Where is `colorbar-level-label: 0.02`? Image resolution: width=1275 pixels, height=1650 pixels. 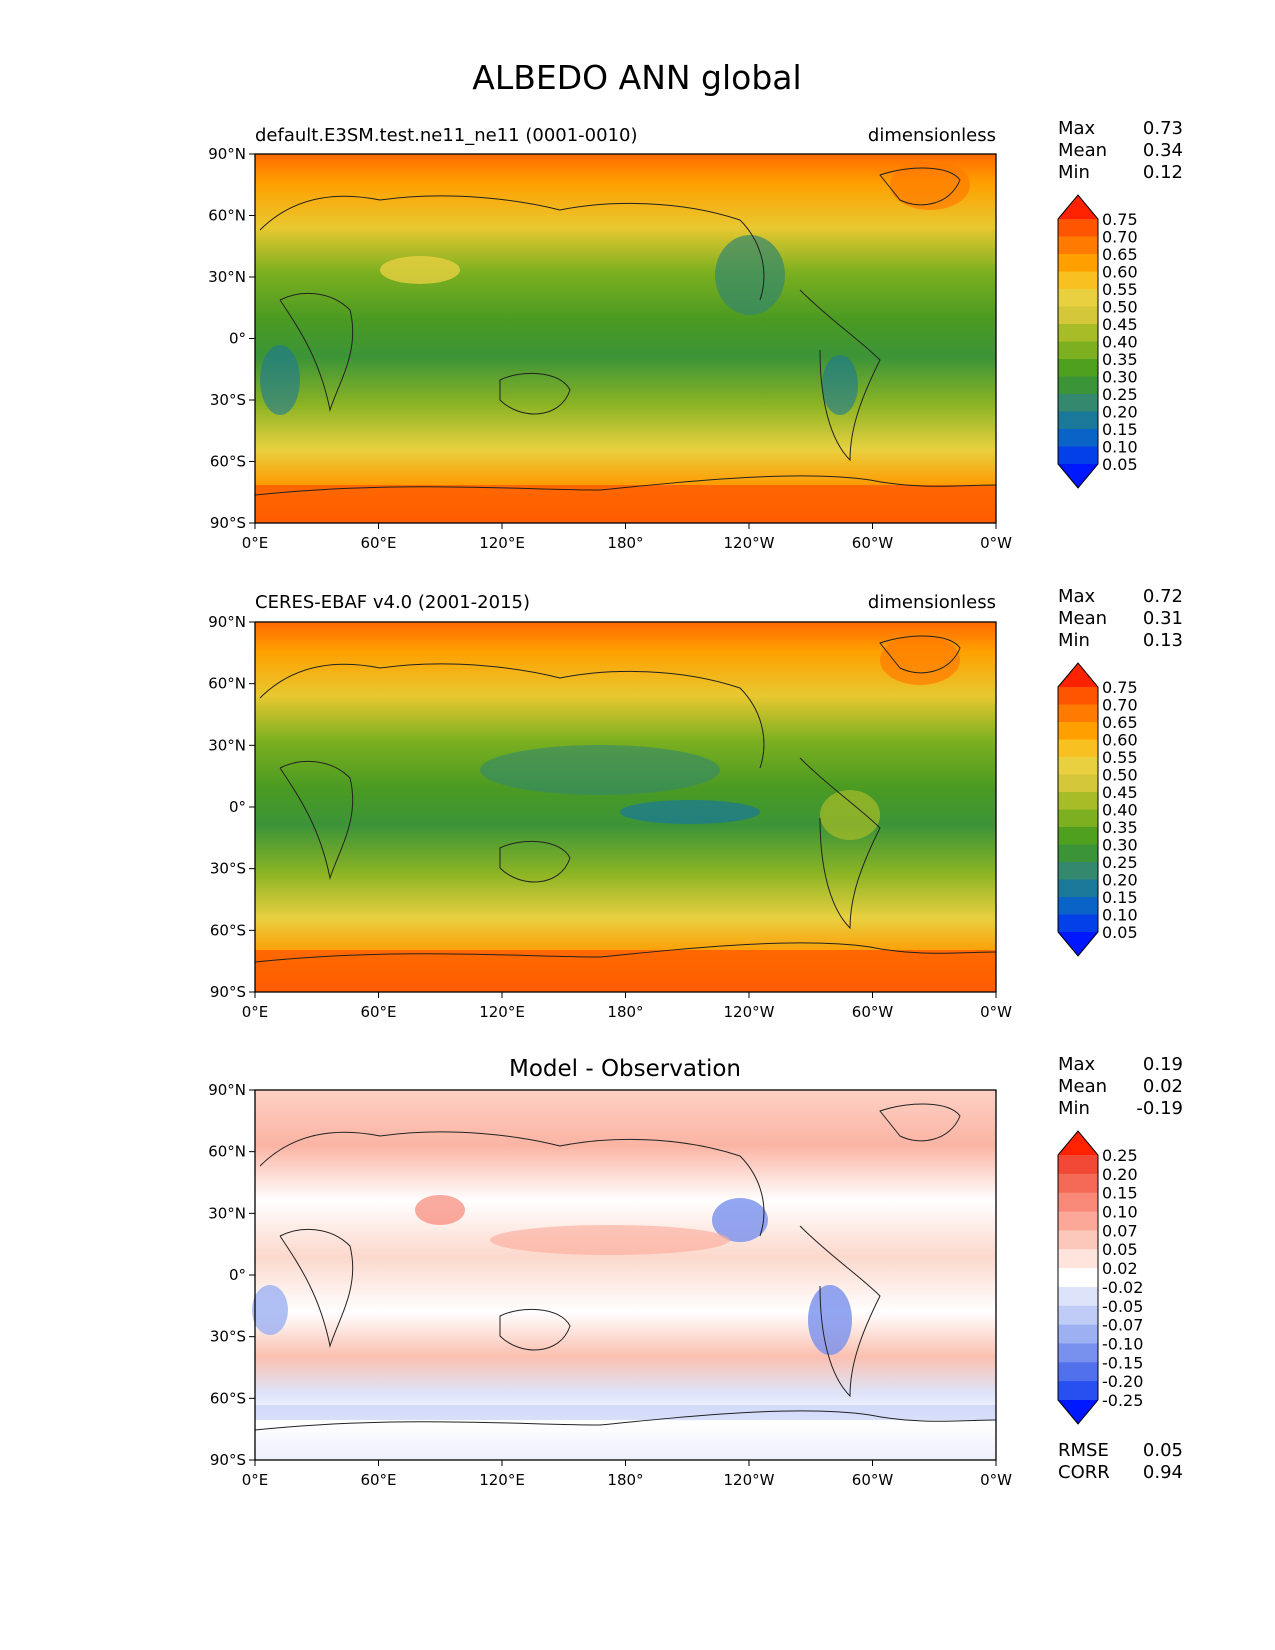
colorbar-level-label: 0.02 is located at coordinates (1120, 1268).